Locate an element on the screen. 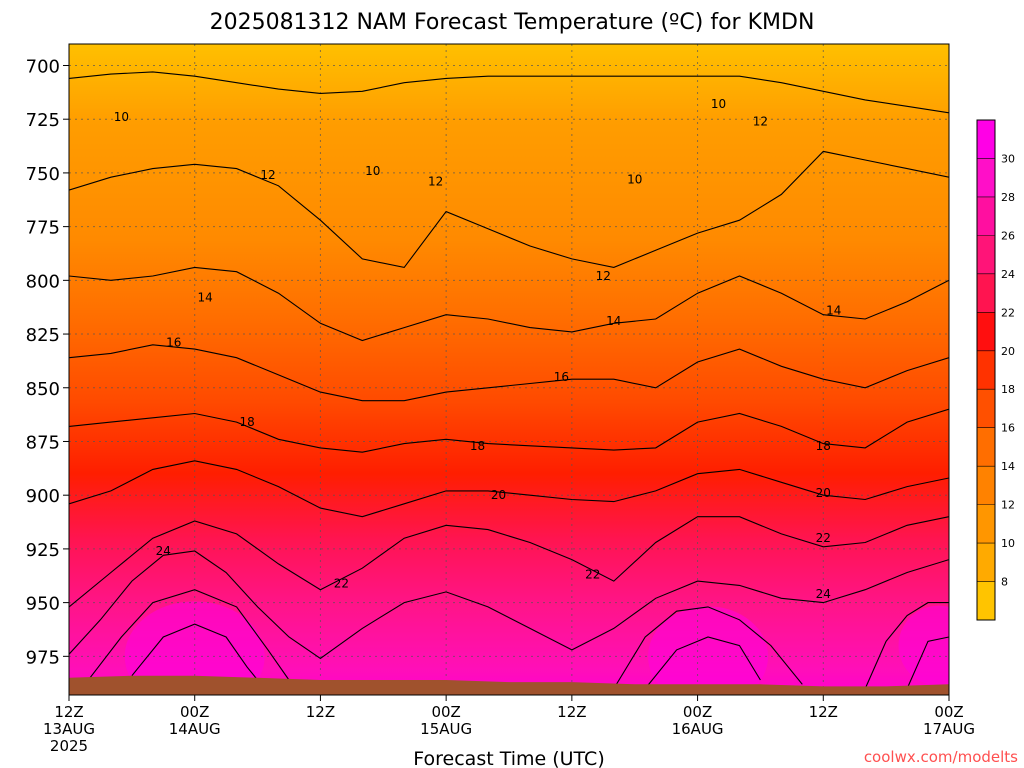  colorbar-frame is located at coordinates (986, 370).